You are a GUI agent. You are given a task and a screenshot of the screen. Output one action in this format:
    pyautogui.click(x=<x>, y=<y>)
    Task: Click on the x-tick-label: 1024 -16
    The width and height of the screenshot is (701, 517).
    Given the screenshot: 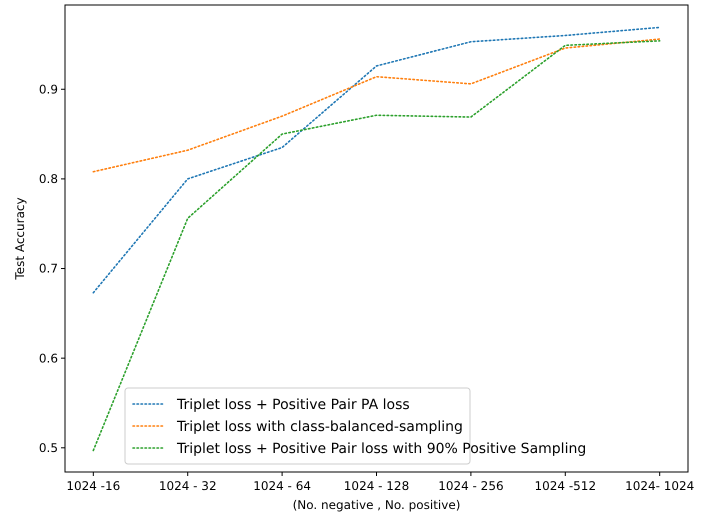 What is the action you would take?
    pyautogui.click(x=93, y=486)
    